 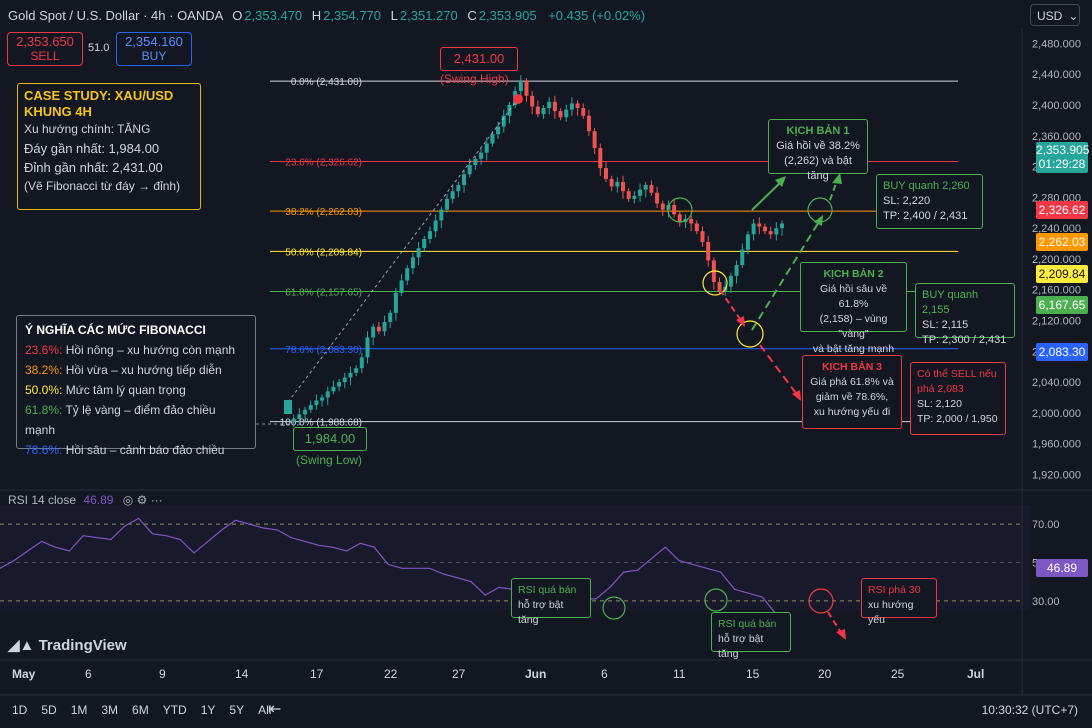 What do you see at coordinates (242, 674) in the screenshot?
I see `time-axis-label: 14` at bounding box center [242, 674].